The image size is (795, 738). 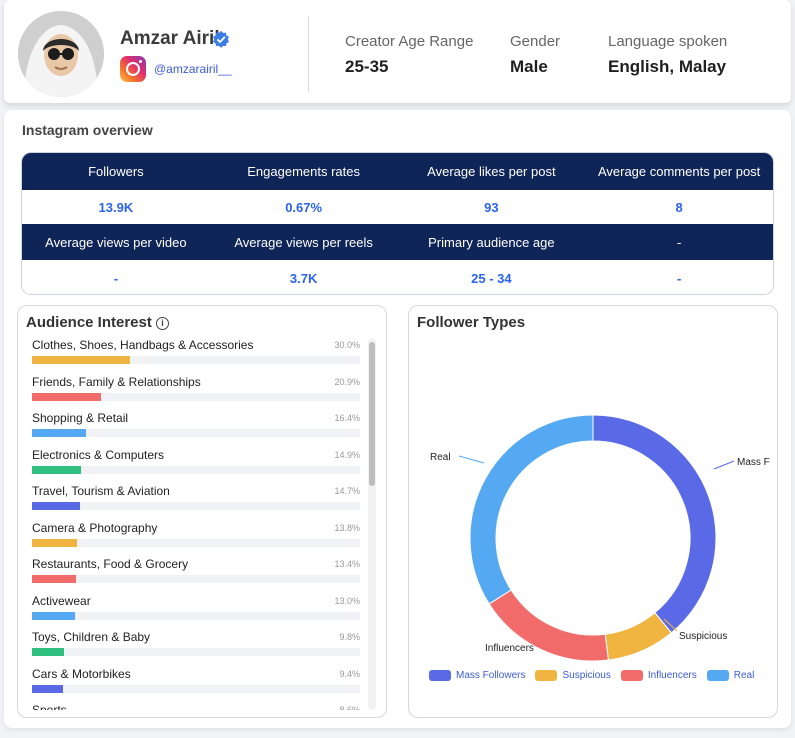 I want to click on engagement-value: 0.67%, so click(x=304, y=207).